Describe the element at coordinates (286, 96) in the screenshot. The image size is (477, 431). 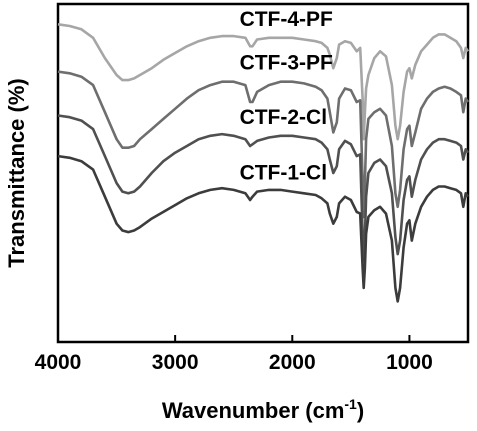
I see `series-labels: CTF-4-PF CTF-3-PF CTF-2-Cl CTF-1-Cl` at that location.